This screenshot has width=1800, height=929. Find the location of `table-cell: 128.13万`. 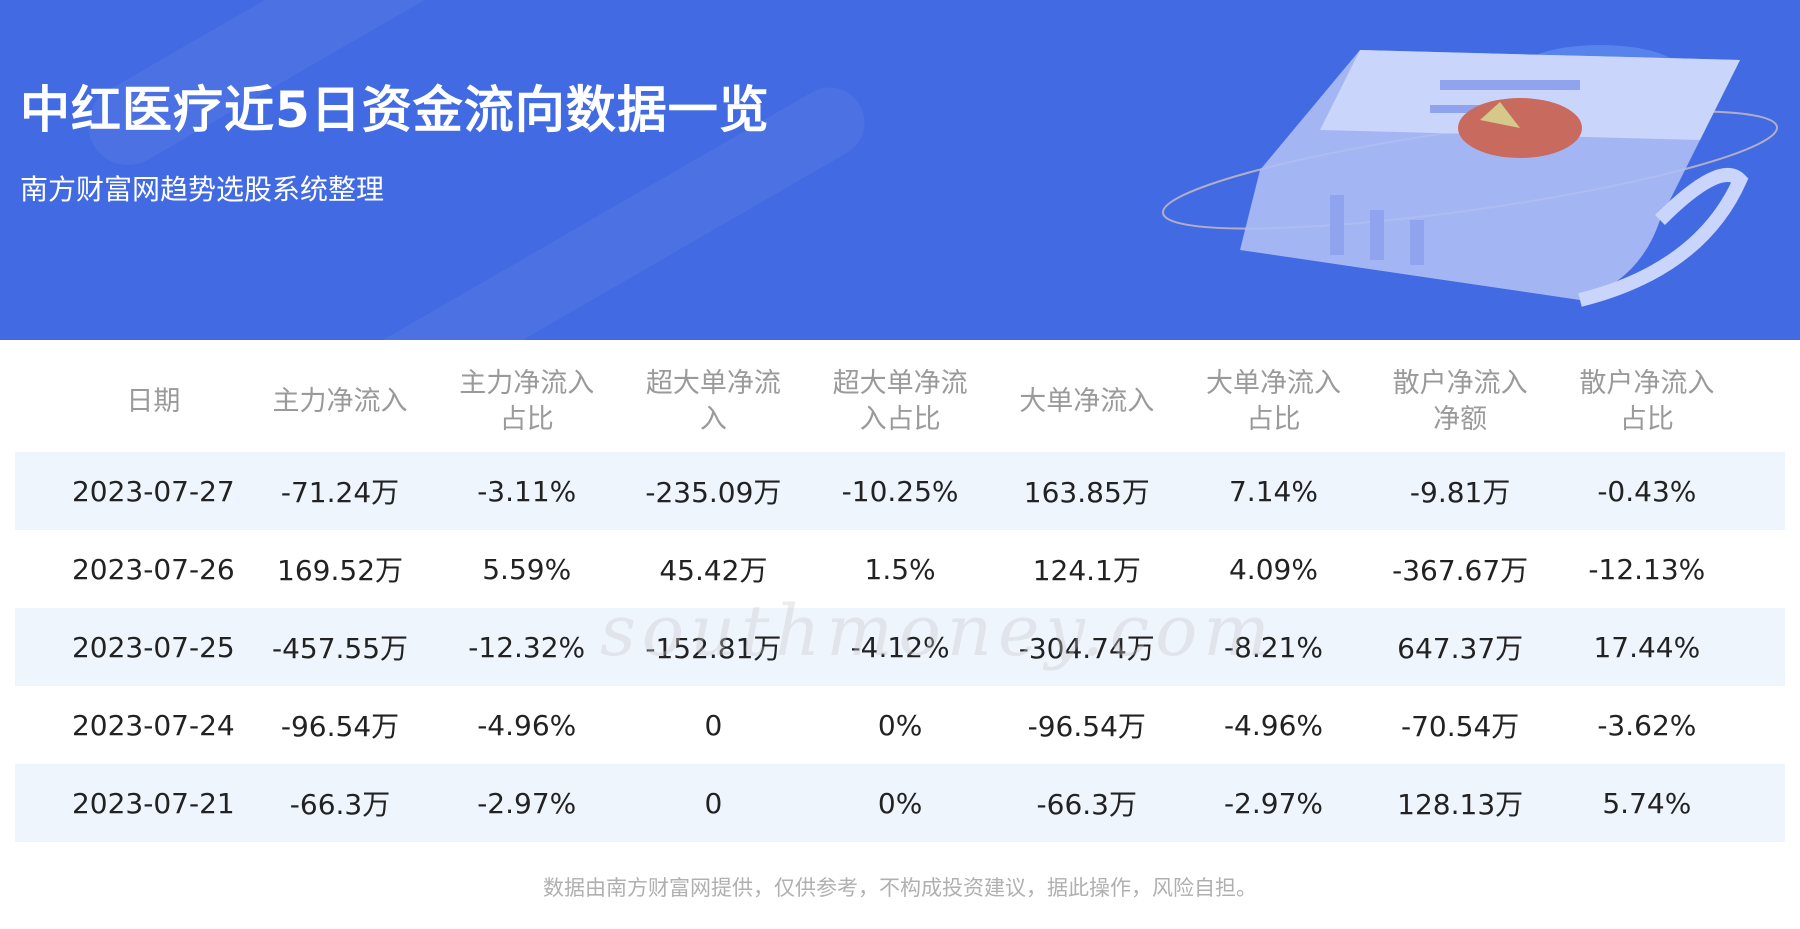

table-cell: 128.13万 is located at coordinates (1460, 804).